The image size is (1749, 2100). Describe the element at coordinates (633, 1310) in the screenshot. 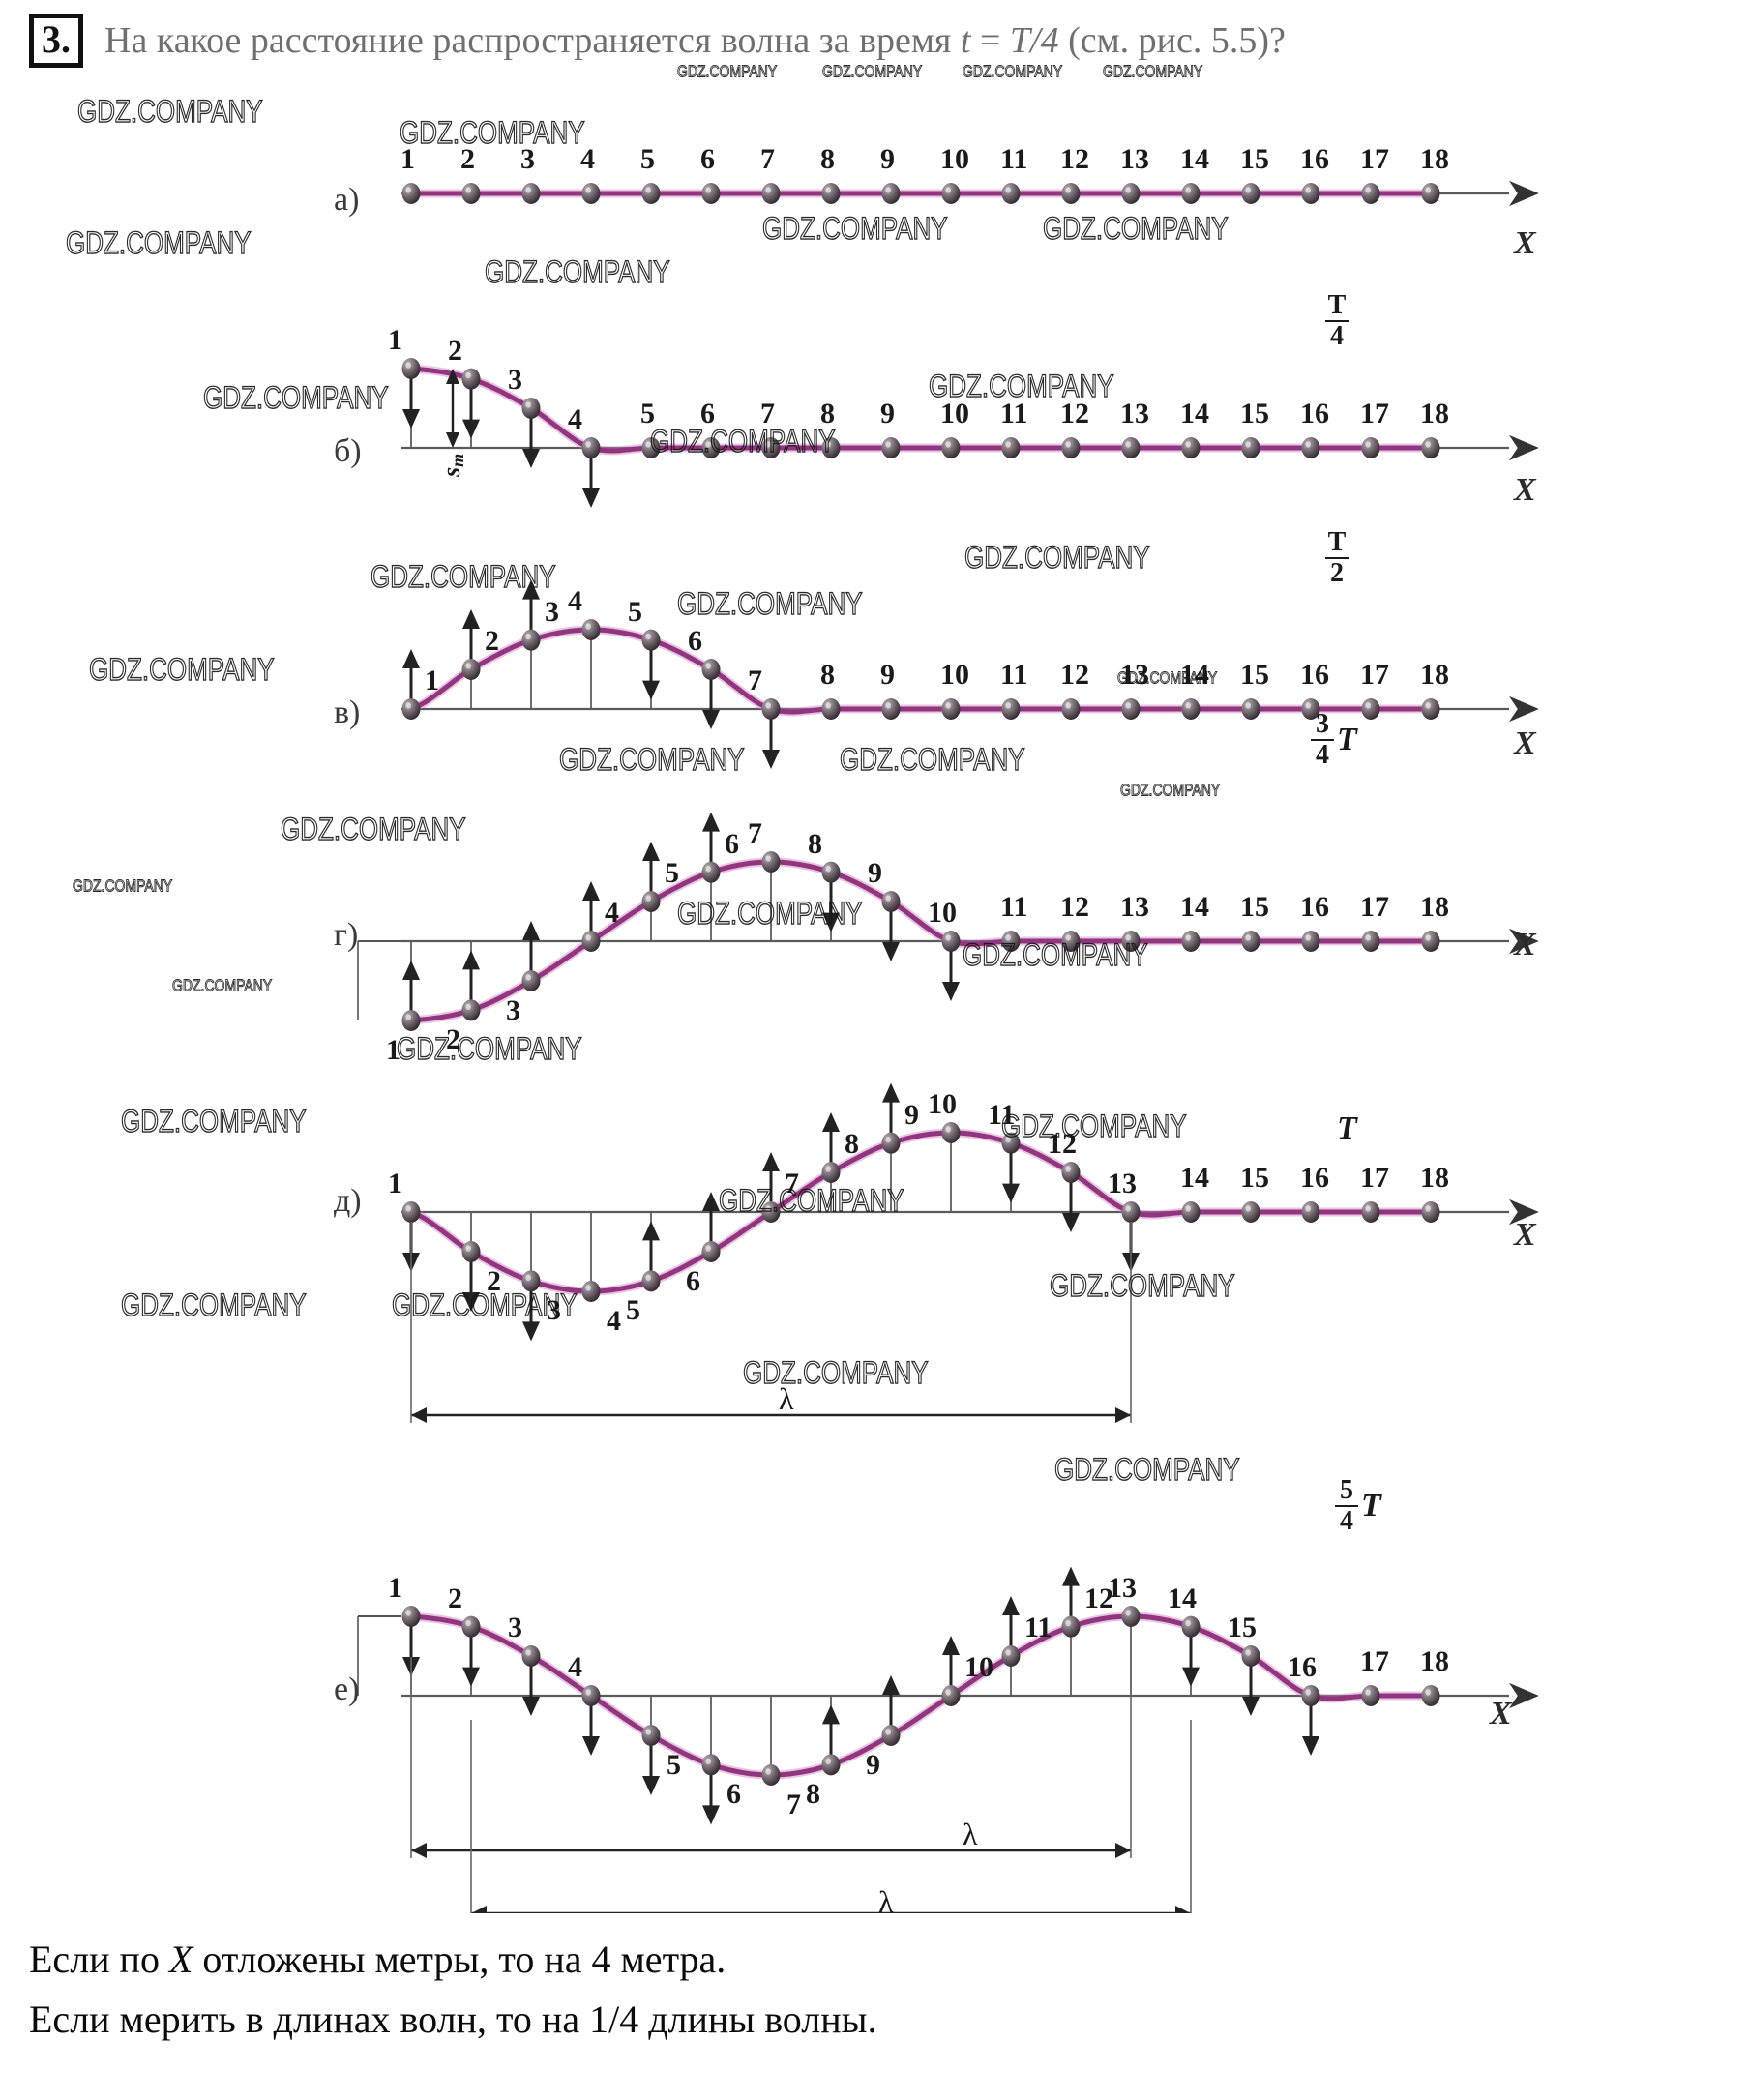

I see `point-number-d-5: 5` at that location.